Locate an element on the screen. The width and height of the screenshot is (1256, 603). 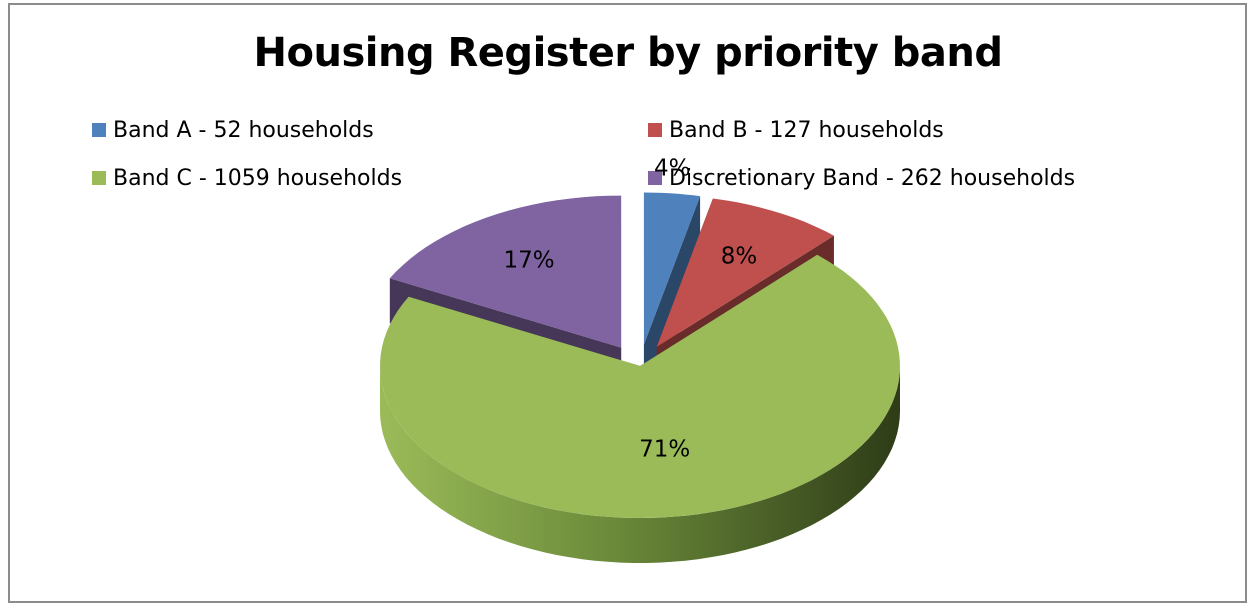
legend-item-band-c: Band C - 1059 households is located at coordinates (247, 178).